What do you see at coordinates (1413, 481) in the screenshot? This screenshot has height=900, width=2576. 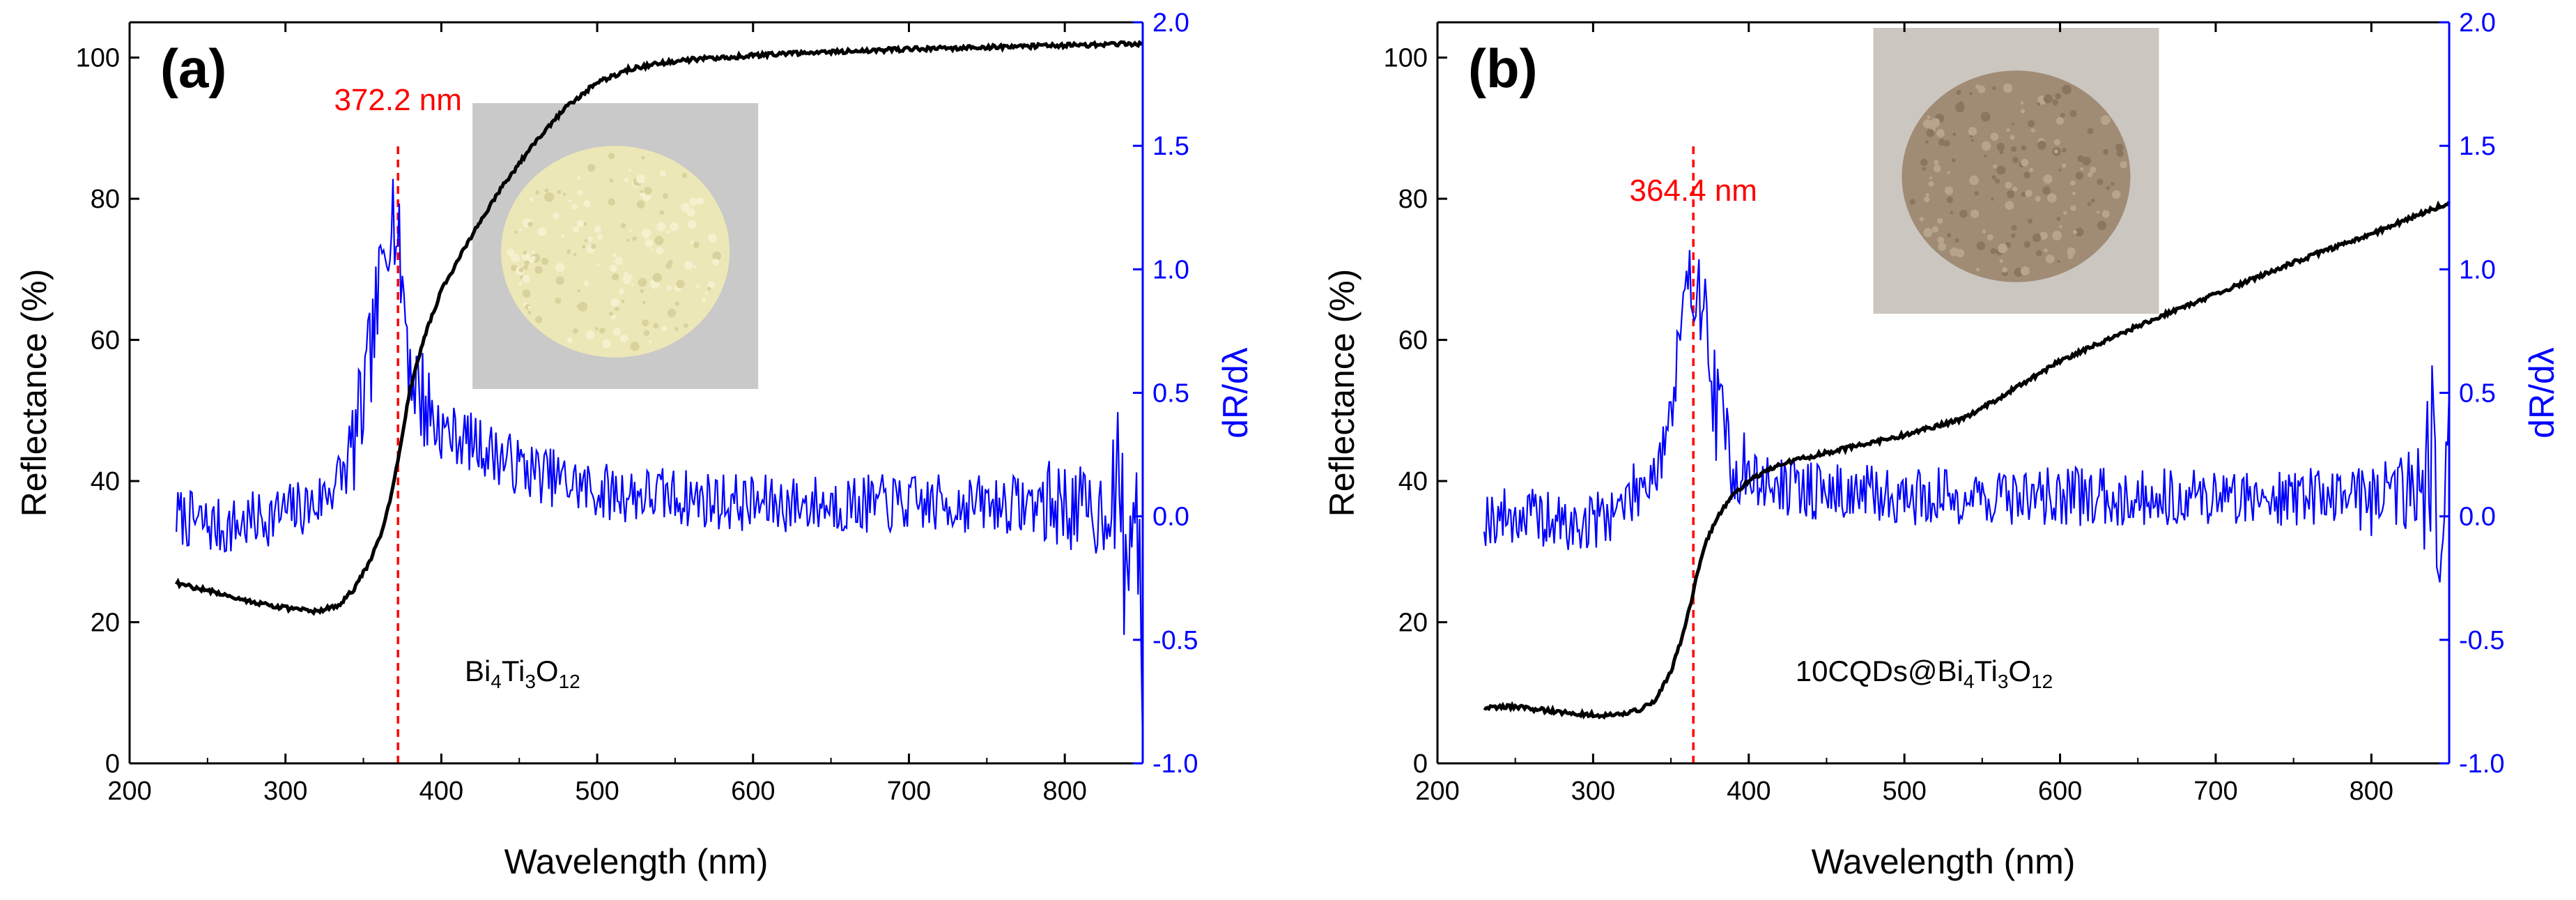 I see `y-left-tick-label: 40` at bounding box center [1413, 481].